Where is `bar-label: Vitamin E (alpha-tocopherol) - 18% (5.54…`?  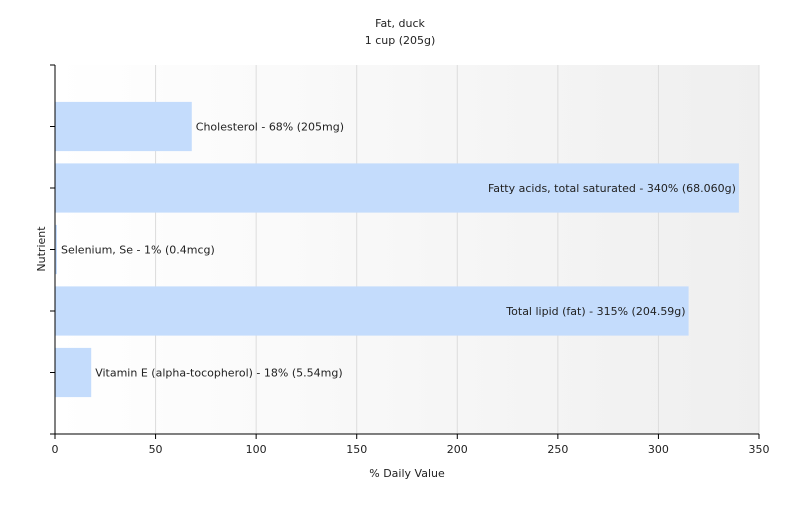
bar-label: Vitamin E (alpha-tocopherol) - 18% (5.54… is located at coordinates (218, 373).